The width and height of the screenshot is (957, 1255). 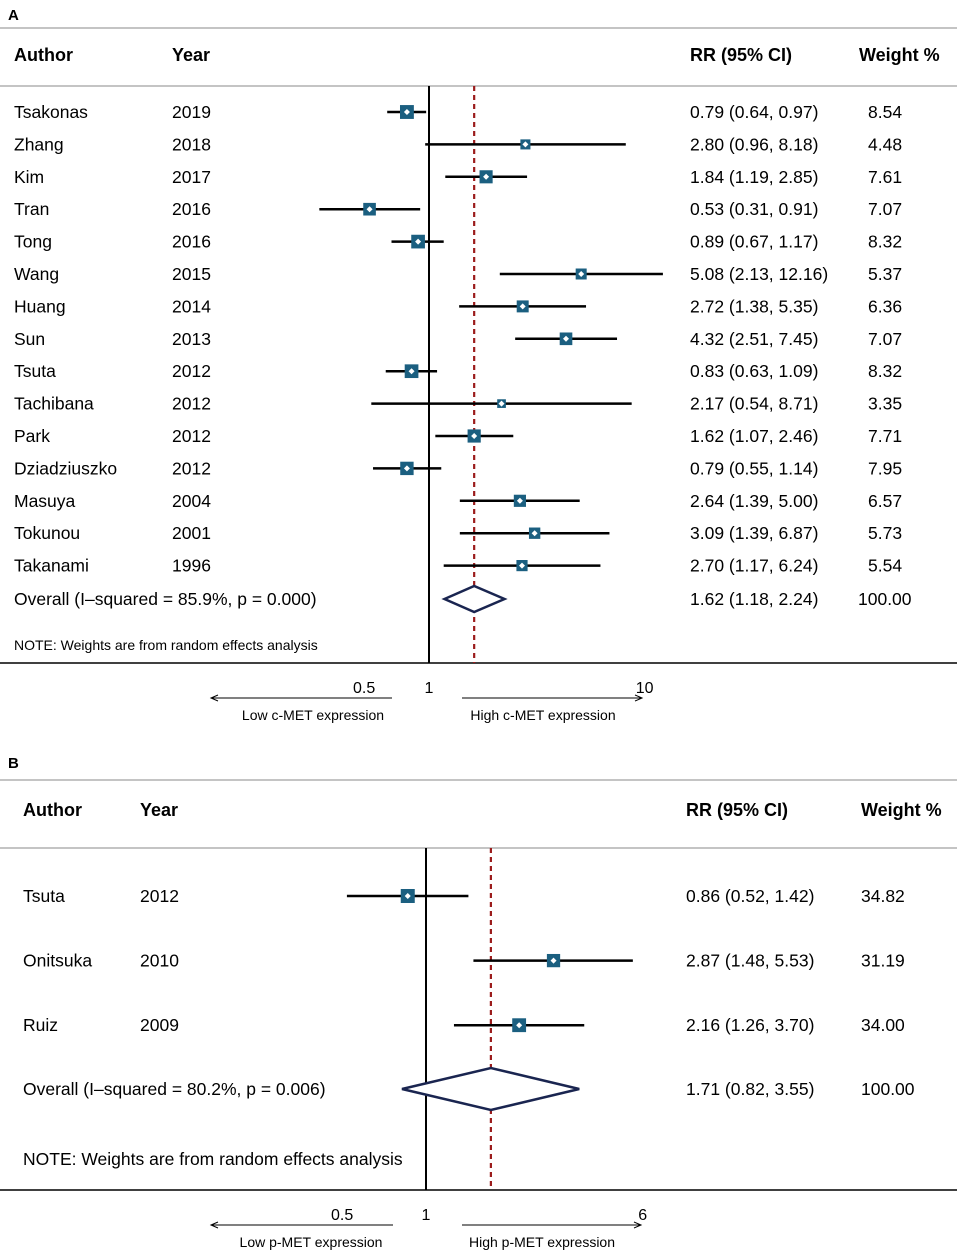 I want to click on study-author: Ruiz, so click(x=40, y=1025).